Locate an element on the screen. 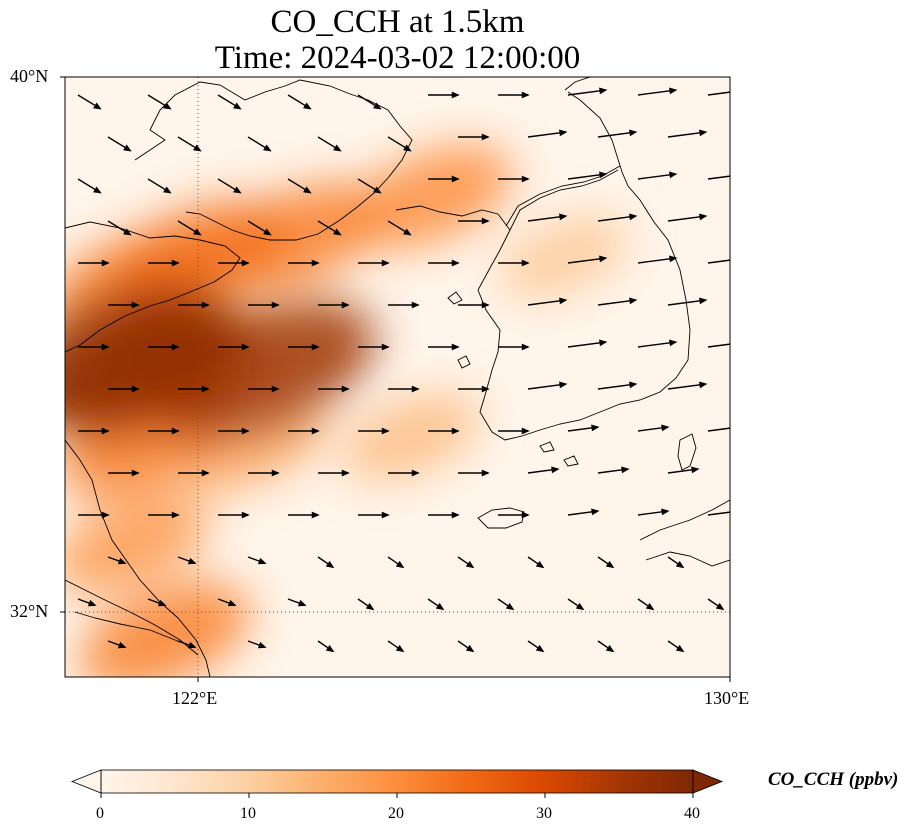  colorbar-tick-label: 20 is located at coordinates (396, 813).